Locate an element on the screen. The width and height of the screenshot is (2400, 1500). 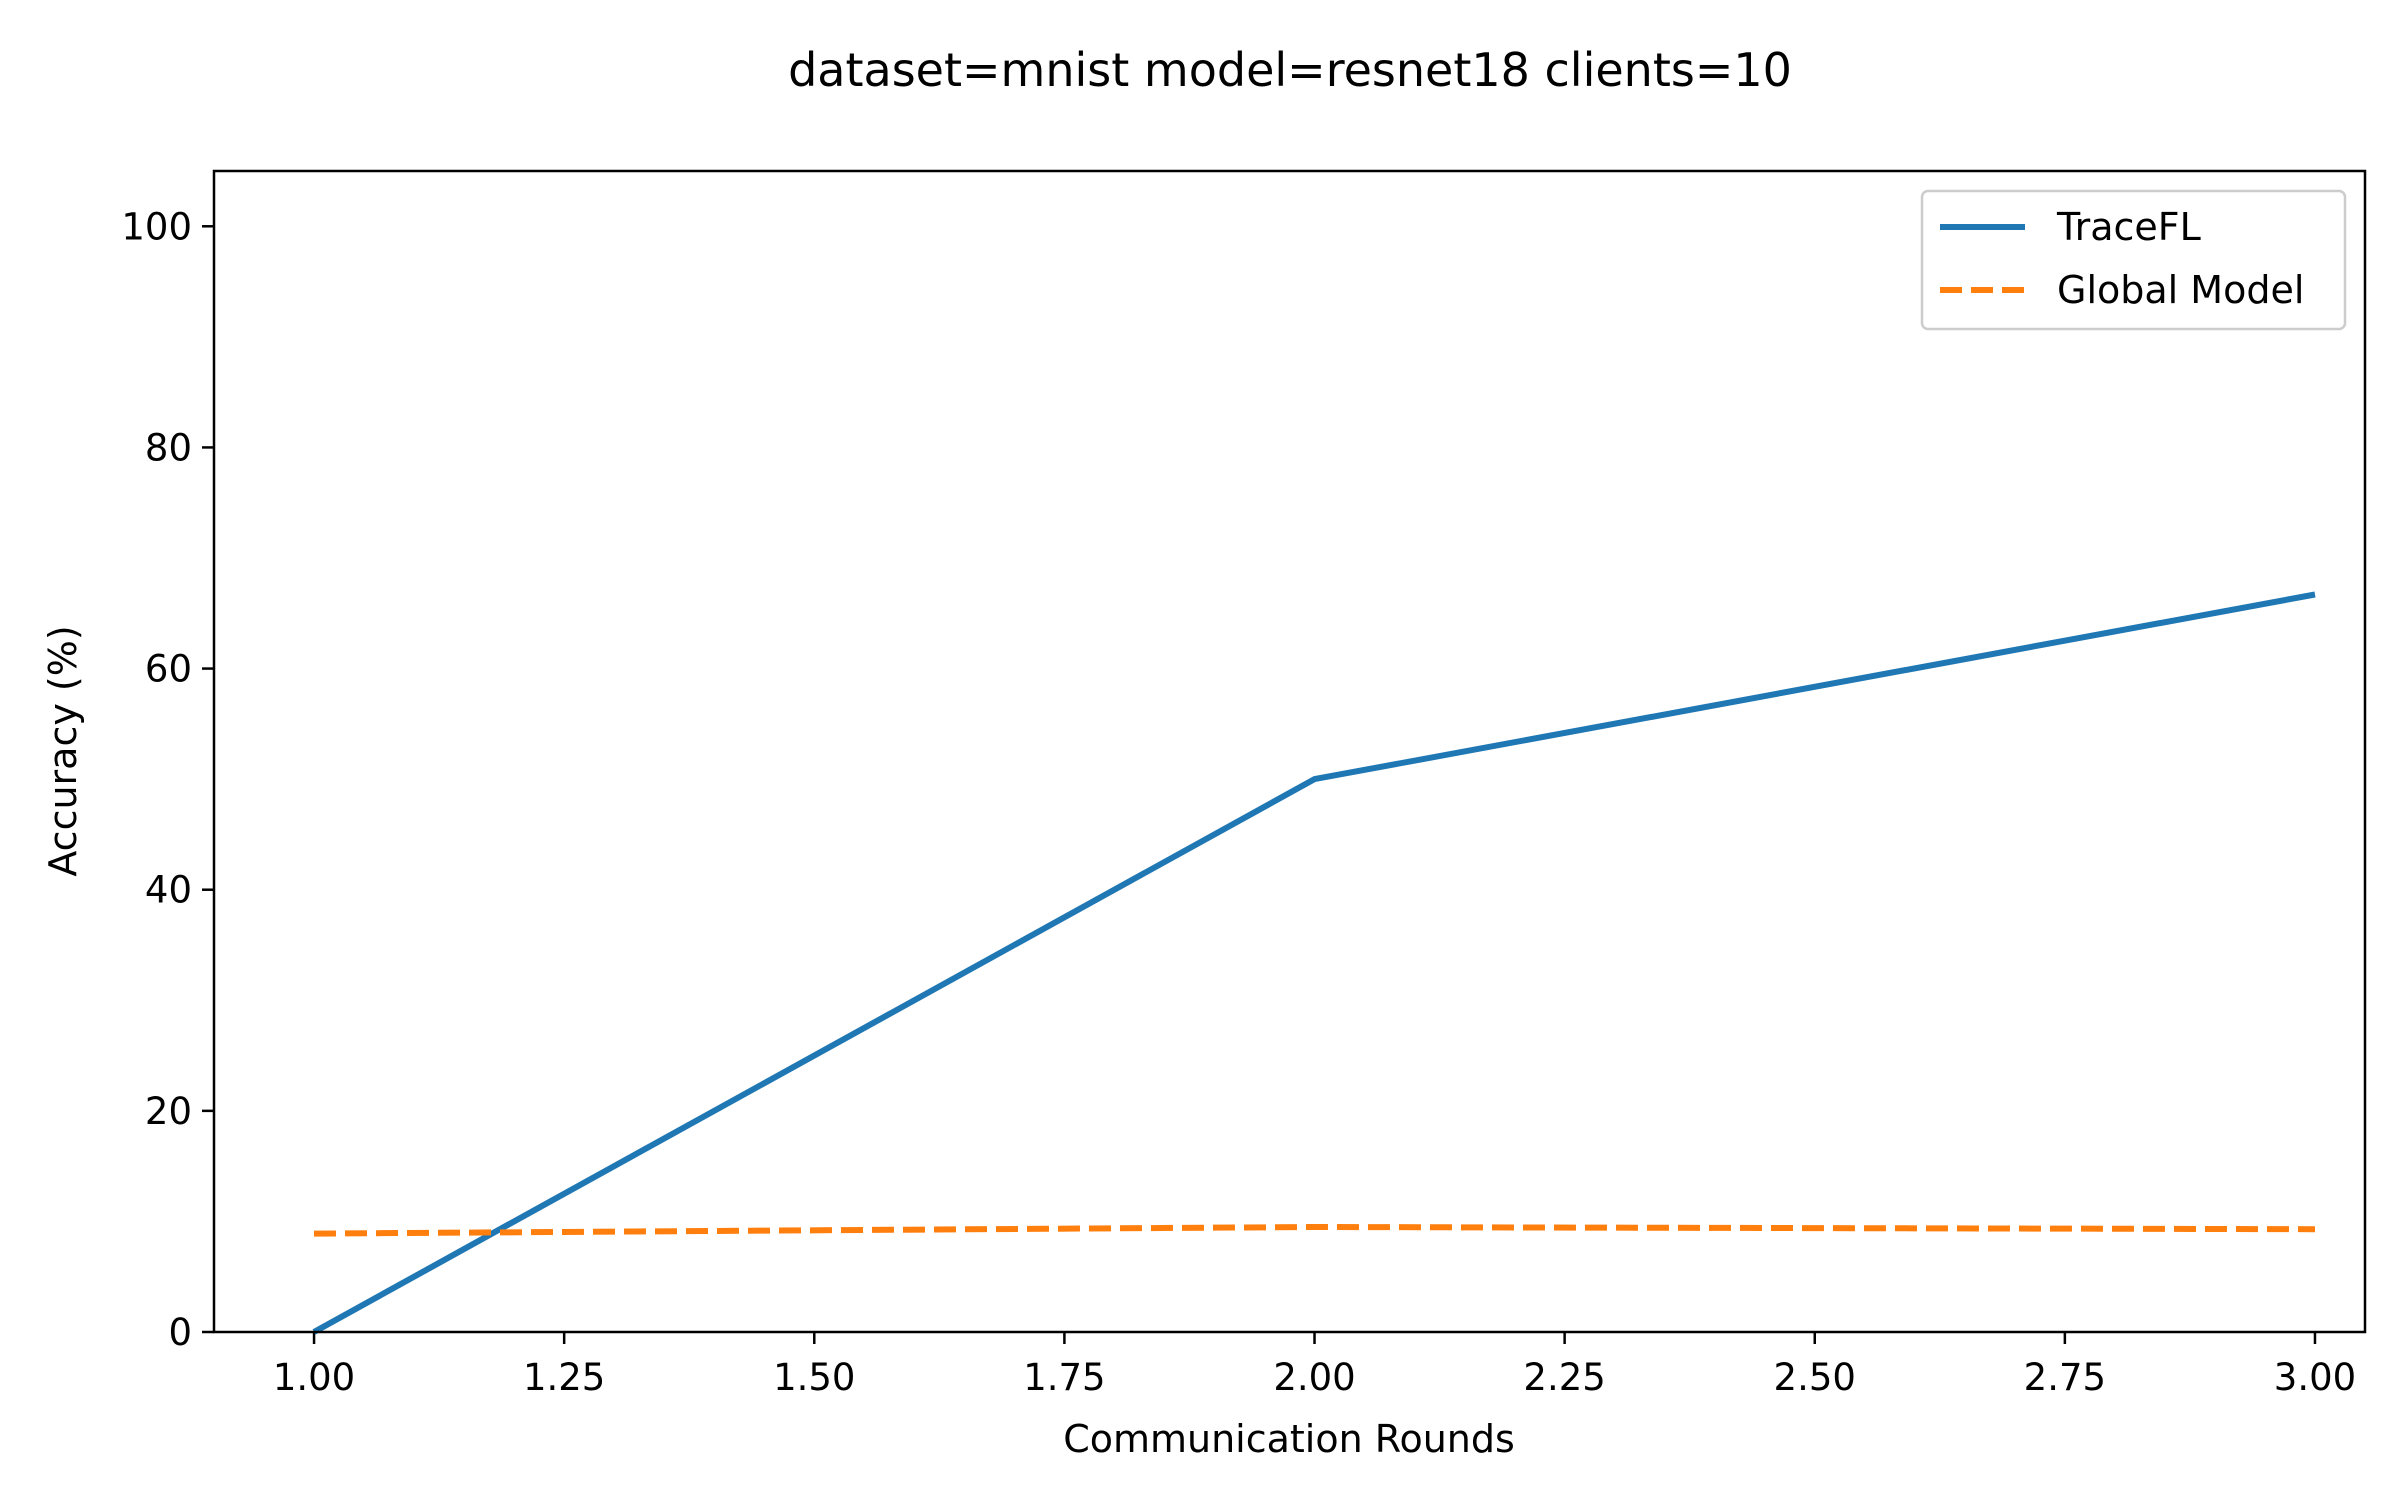
y-tick-label: 80 is located at coordinates (168, 447).